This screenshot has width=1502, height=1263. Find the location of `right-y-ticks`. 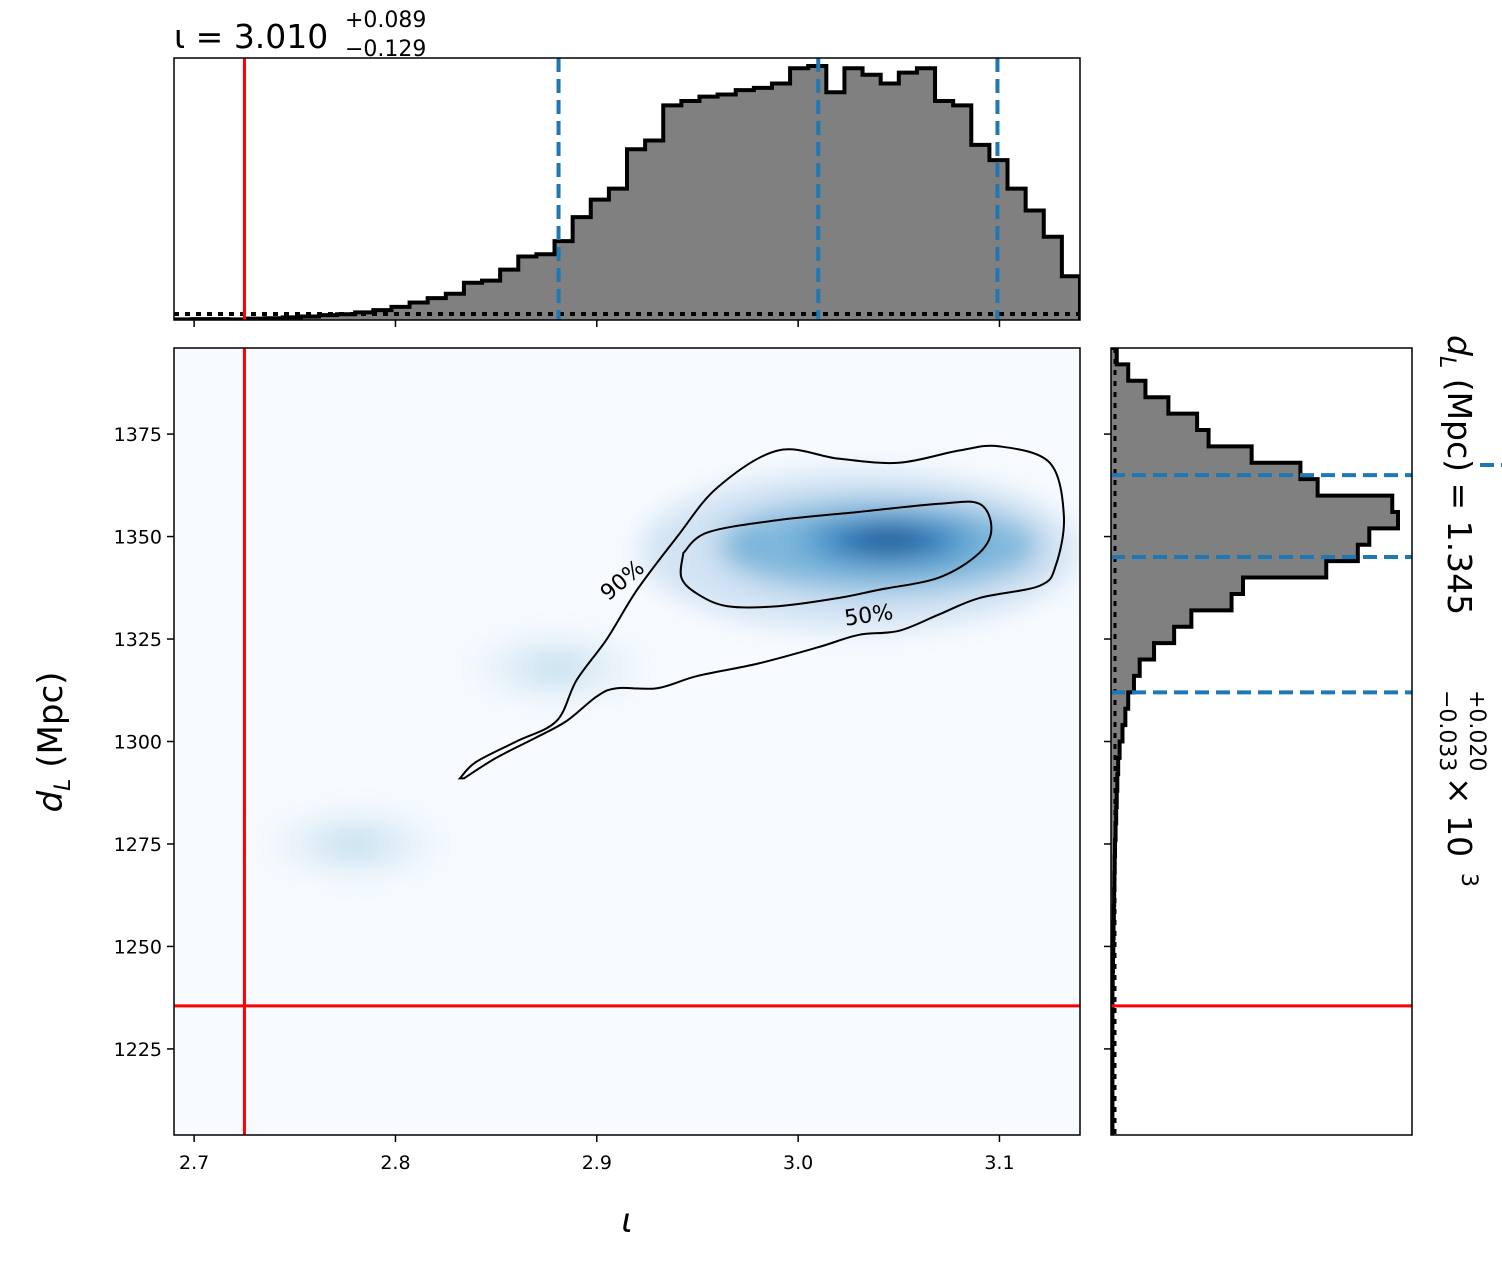

right-y-ticks is located at coordinates (1107, 741).